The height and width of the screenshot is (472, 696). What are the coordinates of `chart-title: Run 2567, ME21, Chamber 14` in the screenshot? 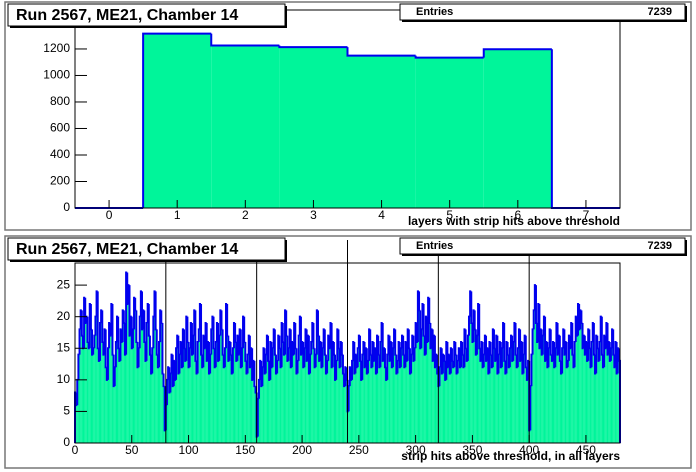 It's located at (127, 249).